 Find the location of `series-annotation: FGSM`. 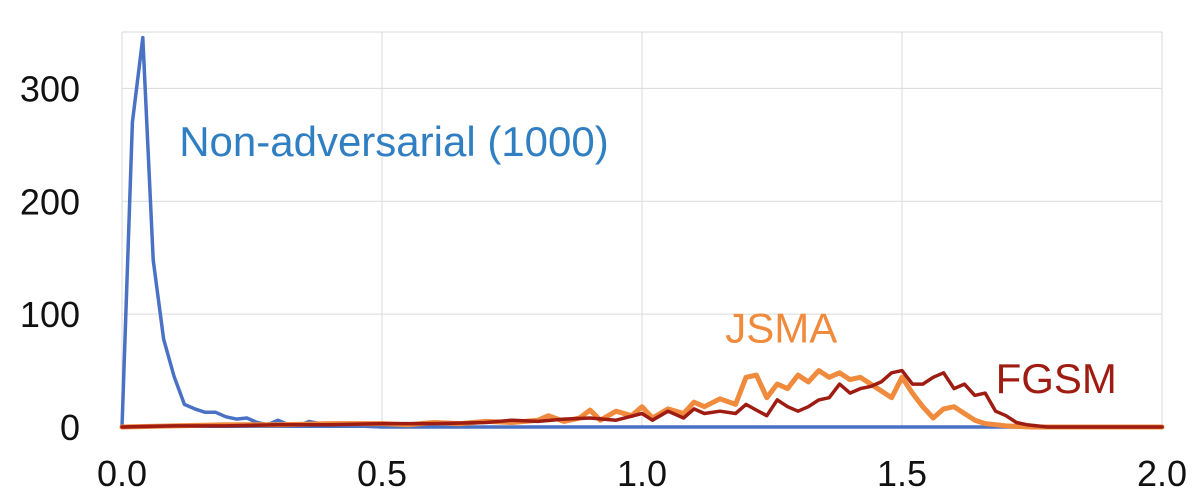

series-annotation: FGSM is located at coordinates (1056, 378).